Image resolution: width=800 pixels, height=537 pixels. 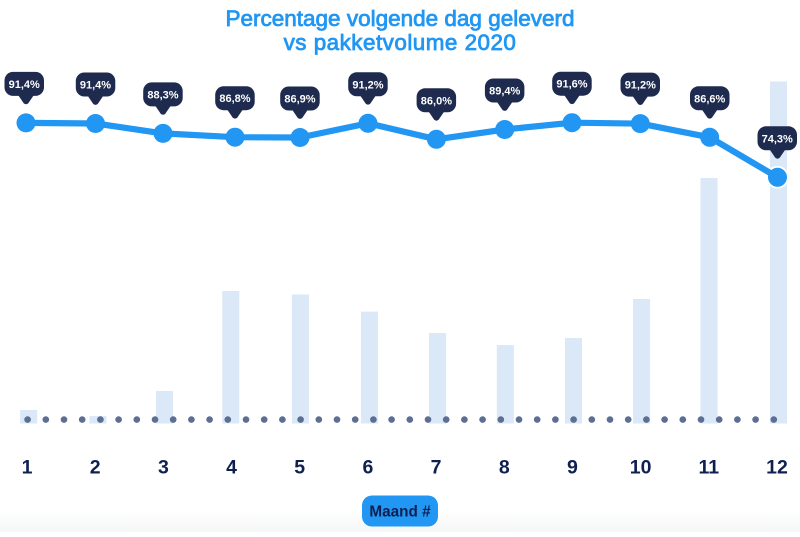 I want to click on svg-text: 7, so click(x=436, y=468).